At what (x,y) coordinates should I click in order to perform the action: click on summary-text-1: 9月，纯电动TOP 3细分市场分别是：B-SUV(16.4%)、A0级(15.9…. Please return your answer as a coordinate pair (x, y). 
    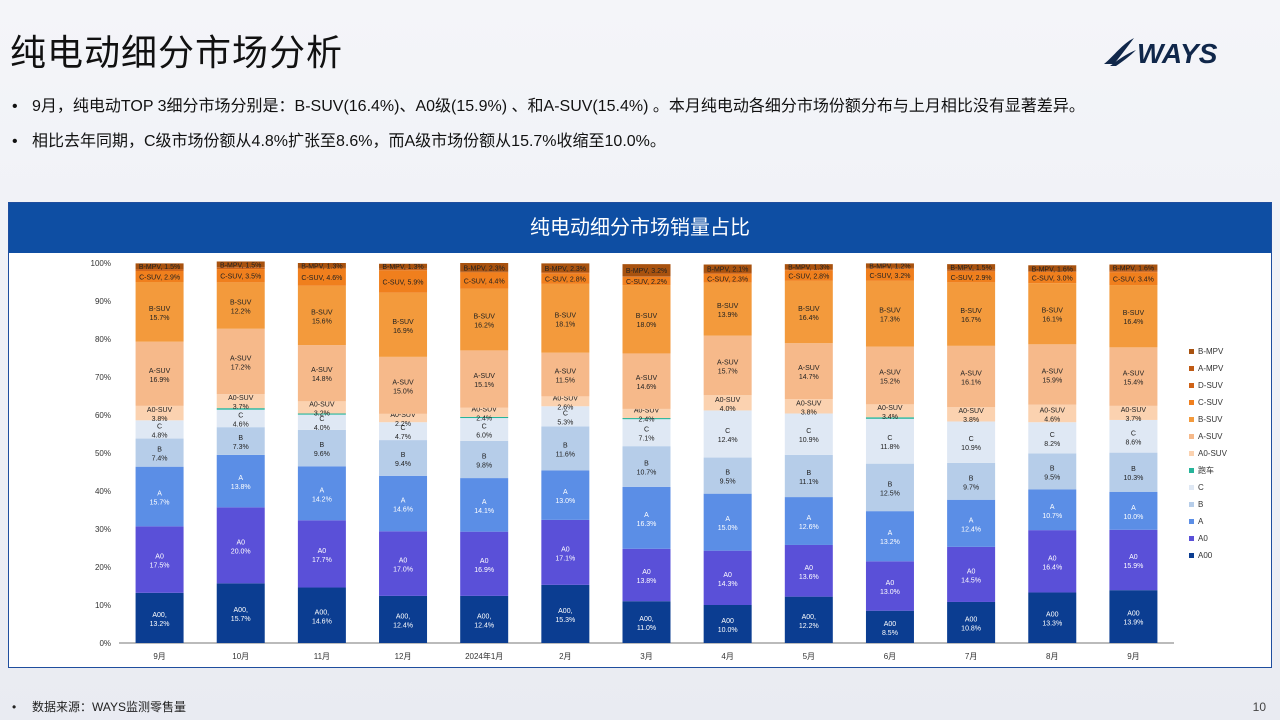
    Looking at the image, I should click on (558, 106).